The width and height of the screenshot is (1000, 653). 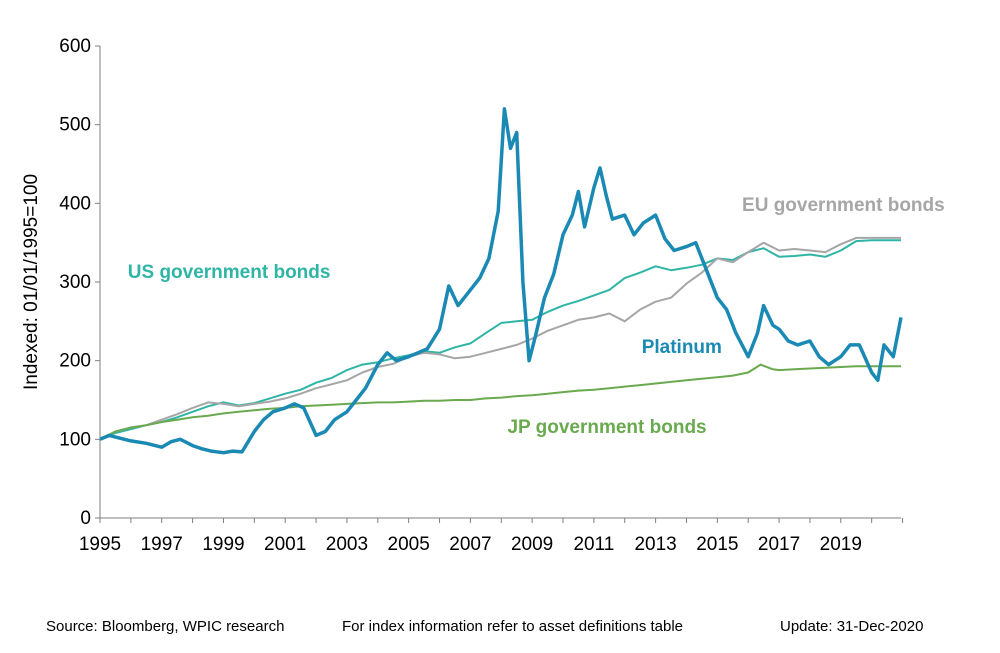 I want to click on y-tick-label: 200, so click(x=75, y=361).